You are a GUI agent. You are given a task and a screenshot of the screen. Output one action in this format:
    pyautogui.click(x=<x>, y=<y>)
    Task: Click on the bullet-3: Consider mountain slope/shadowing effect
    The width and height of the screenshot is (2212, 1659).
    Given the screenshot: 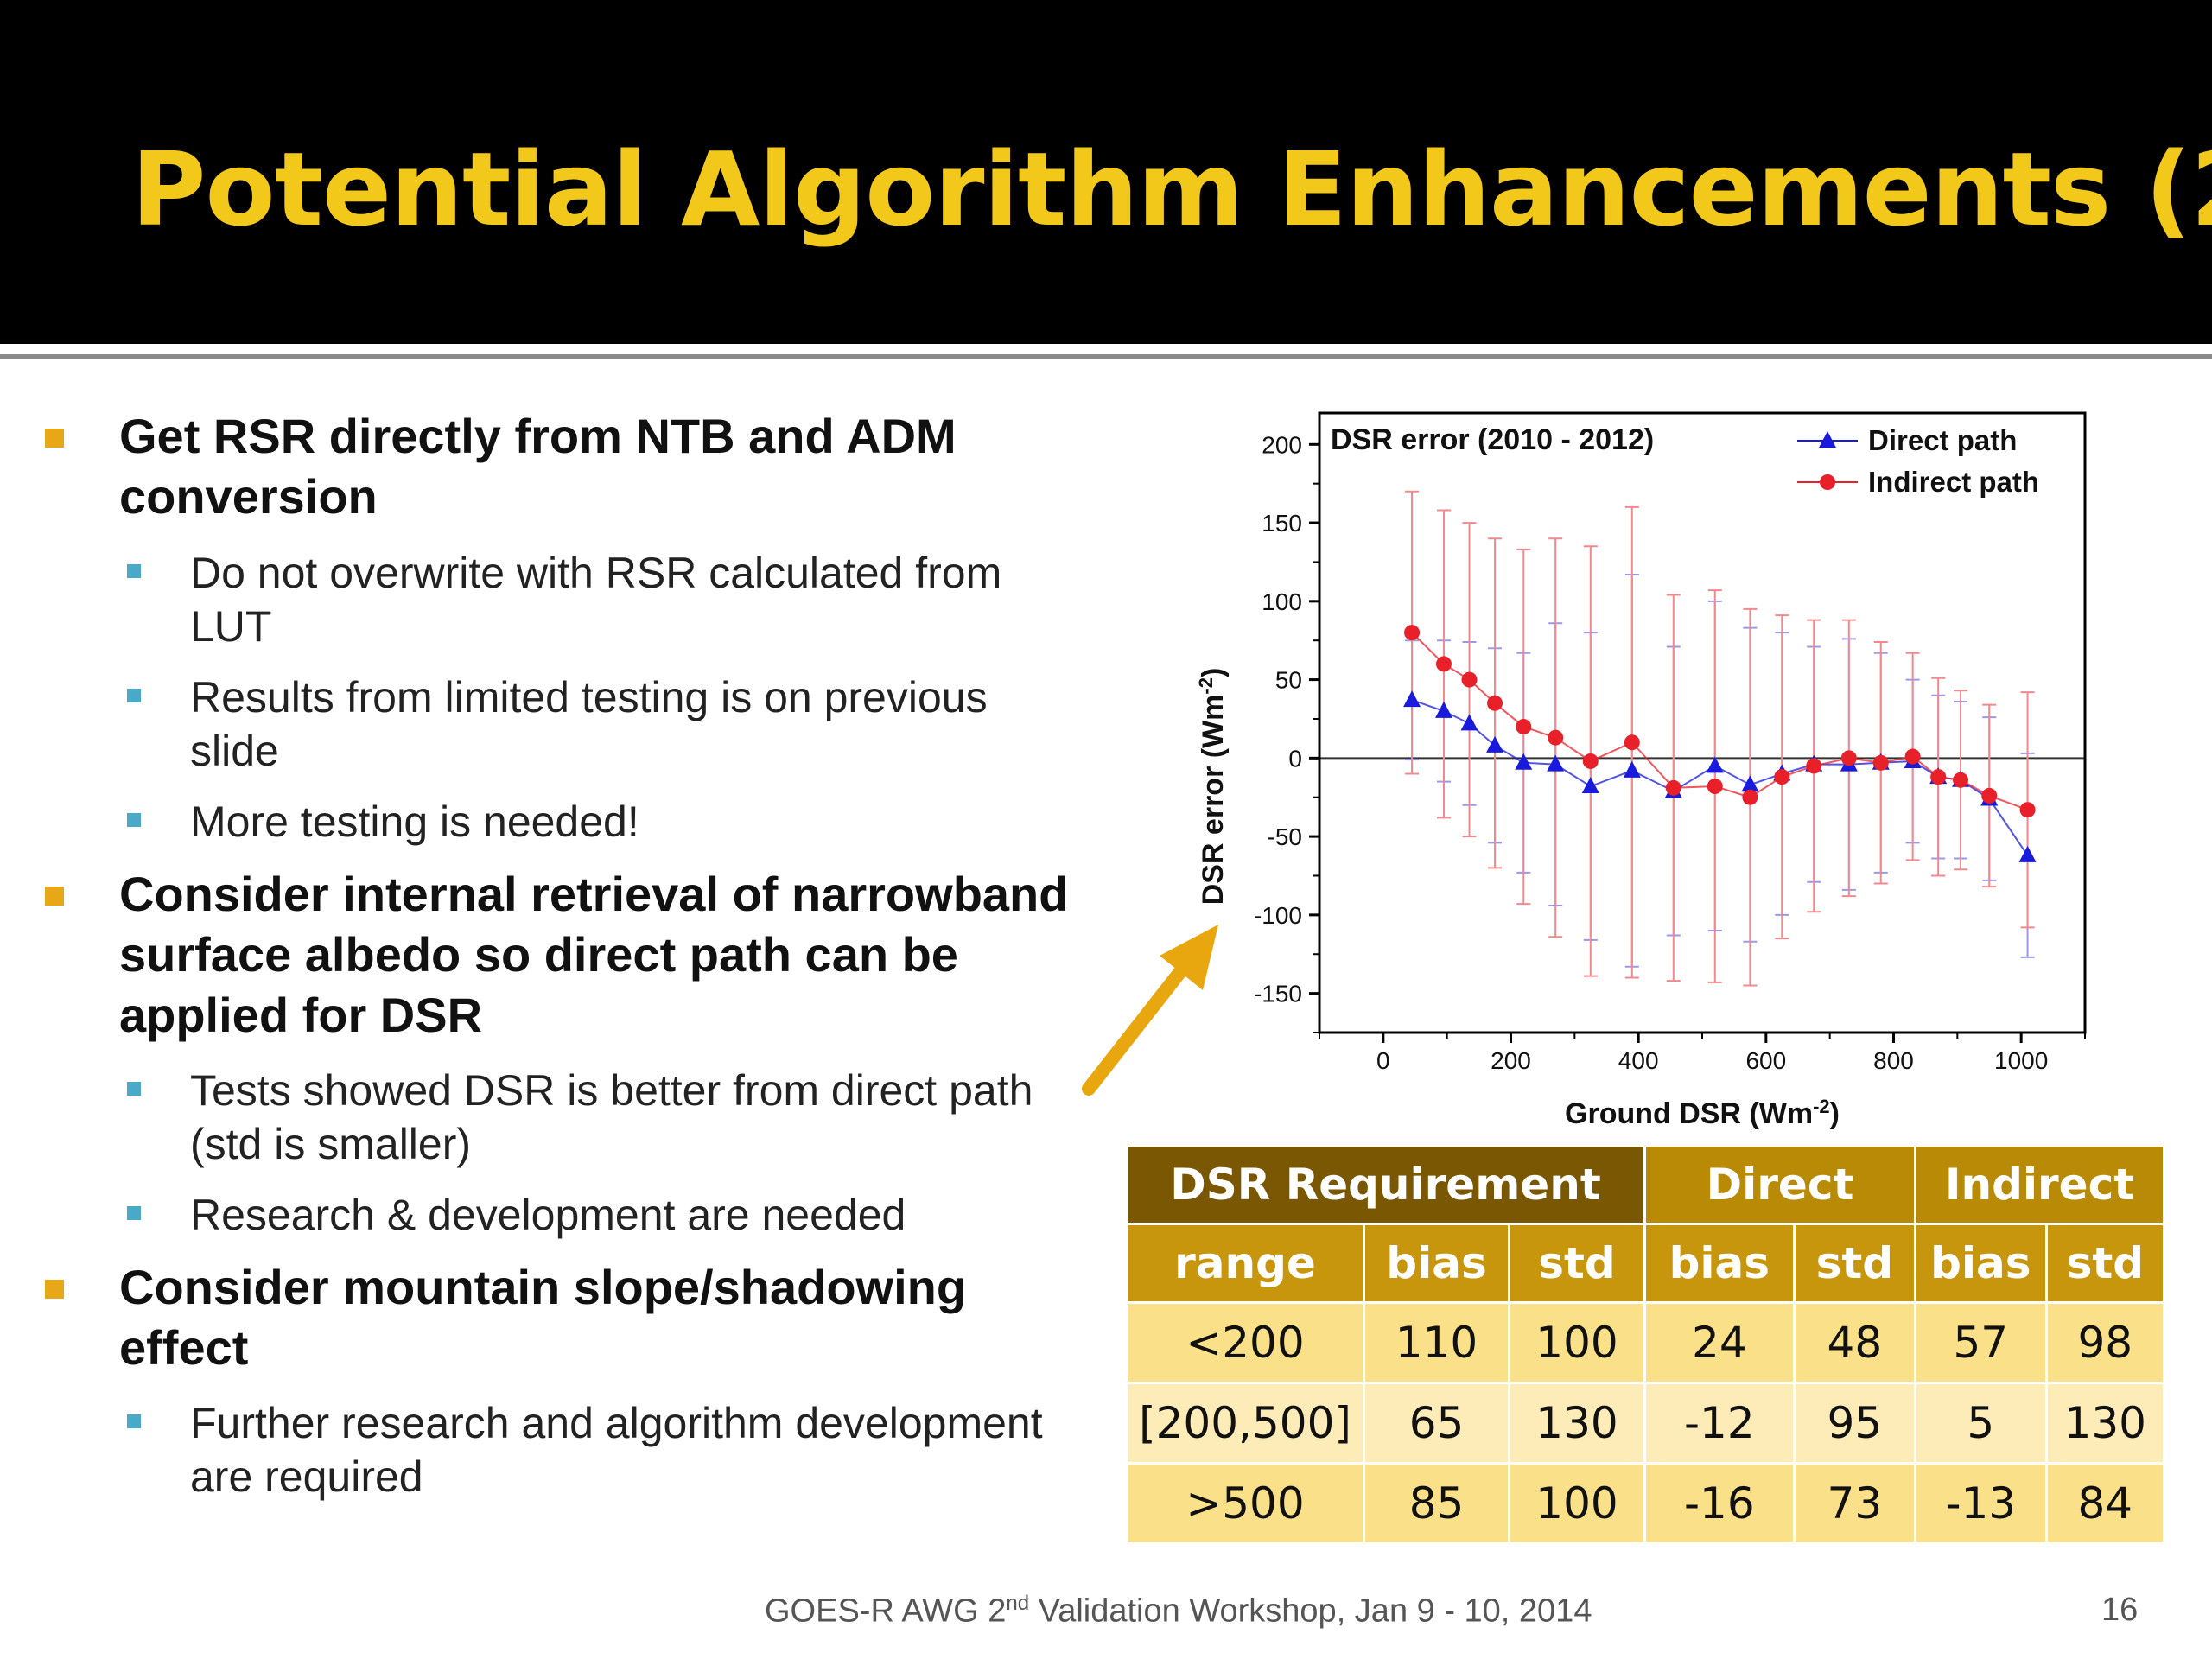 What is the action you would take?
    pyautogui.click(x=616, y=1317)
    